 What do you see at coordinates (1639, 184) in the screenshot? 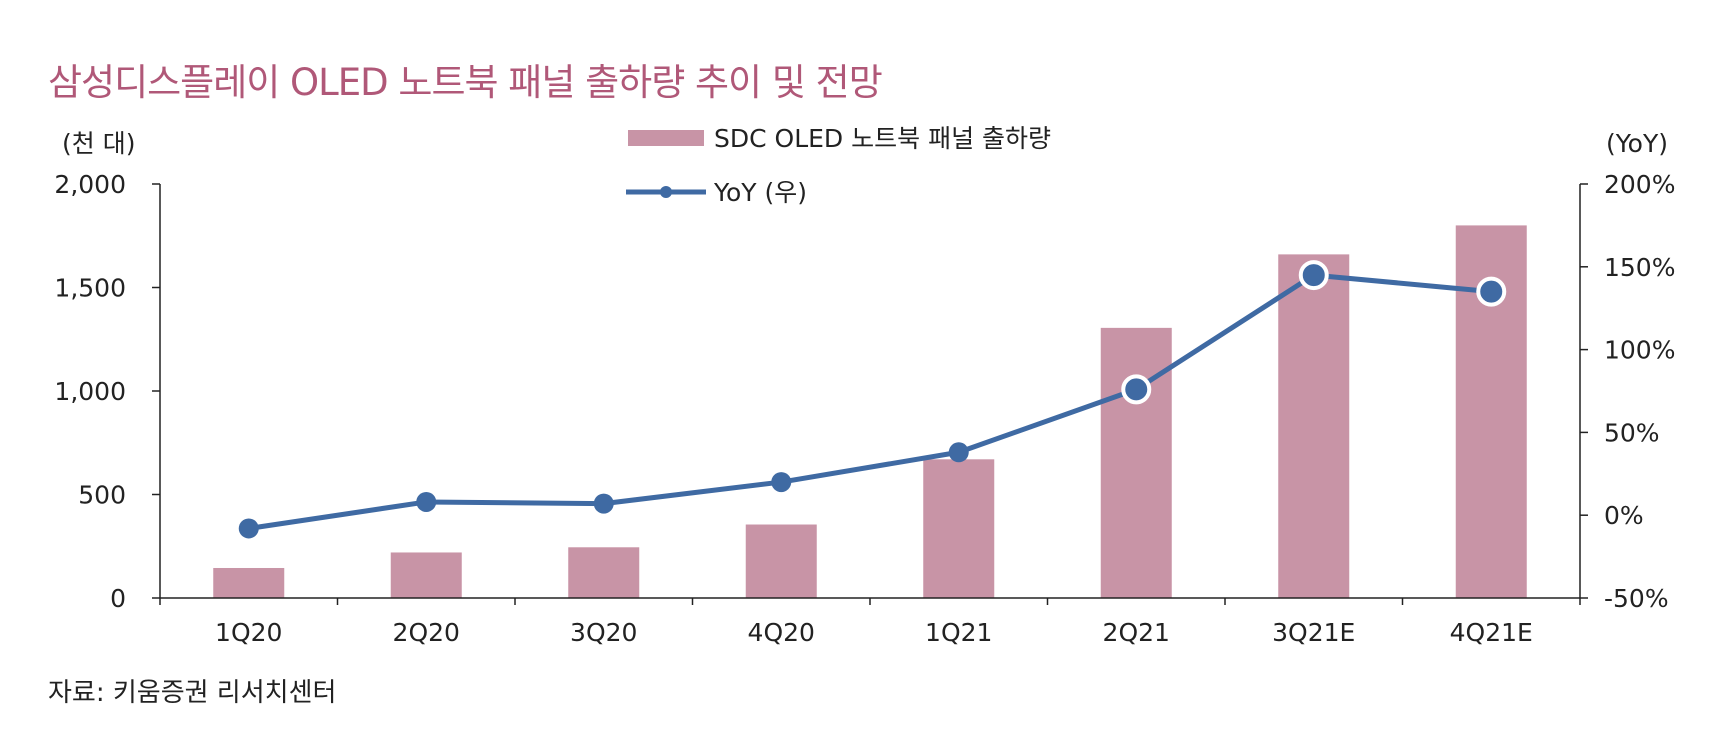
I see `right-tick-label: 200%` at bounding box center [1639, 184].